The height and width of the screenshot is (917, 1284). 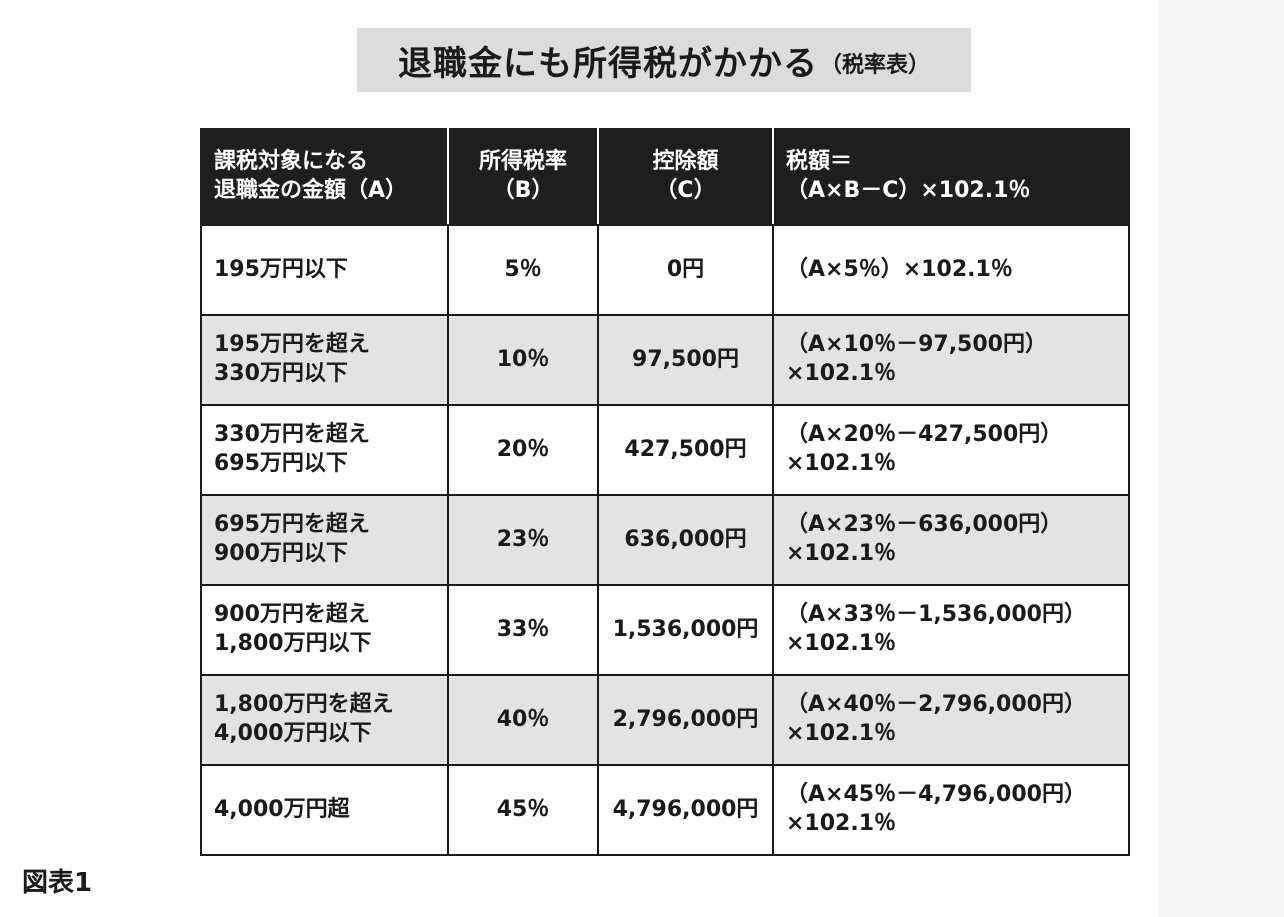 I want to click on rate-cell: 45％, so click(x=523, y=810).